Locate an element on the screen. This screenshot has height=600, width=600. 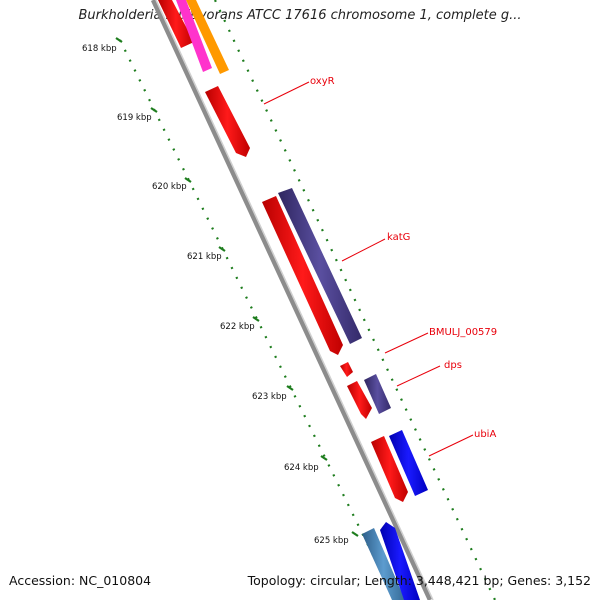
kbp-label: 625 kbp is located at coordinates (331, 541).